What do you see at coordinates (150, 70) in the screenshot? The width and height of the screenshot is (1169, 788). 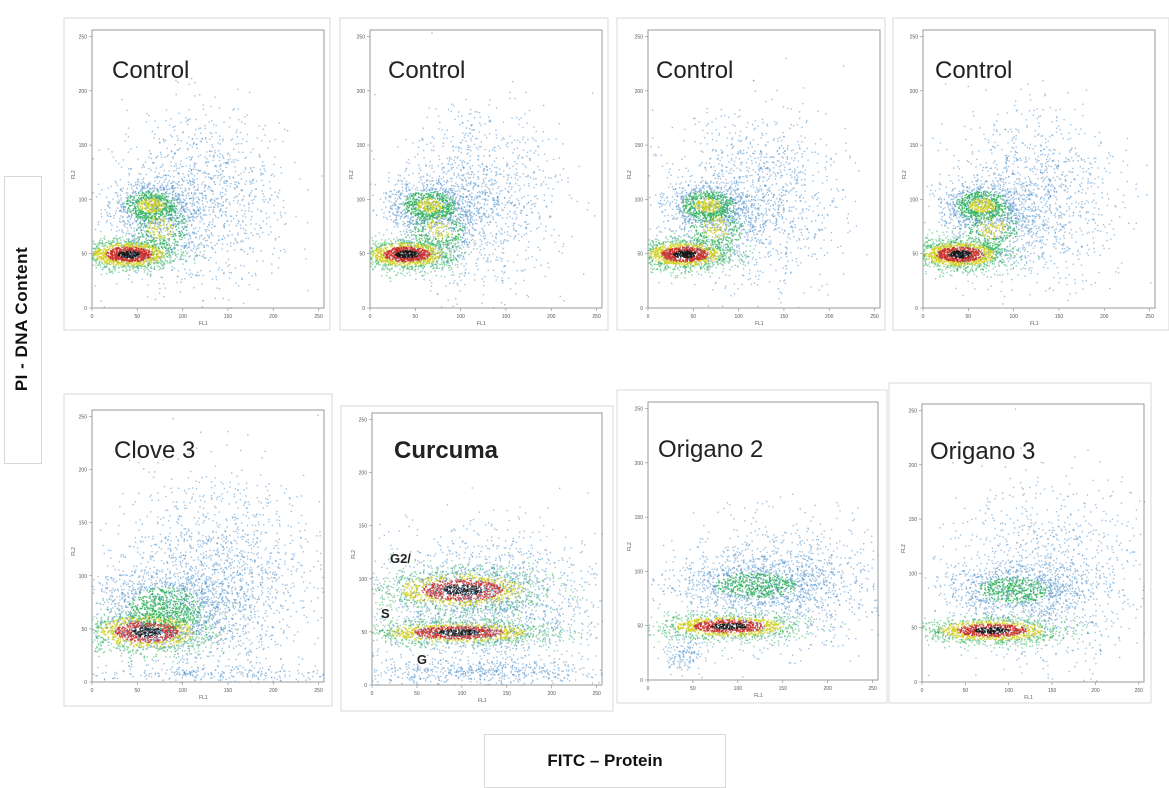 I see `panel-title: Control` at bounding box center [150, 70].